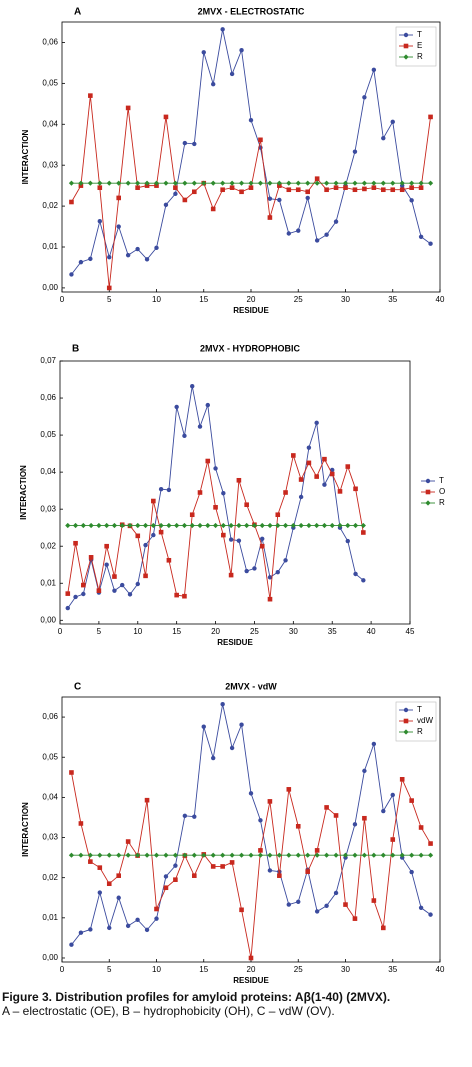  What do you see at coordinates (50, 716) in the screenshot?
I see `y-tick-label: 0,06` at bounding box center [50, 716].